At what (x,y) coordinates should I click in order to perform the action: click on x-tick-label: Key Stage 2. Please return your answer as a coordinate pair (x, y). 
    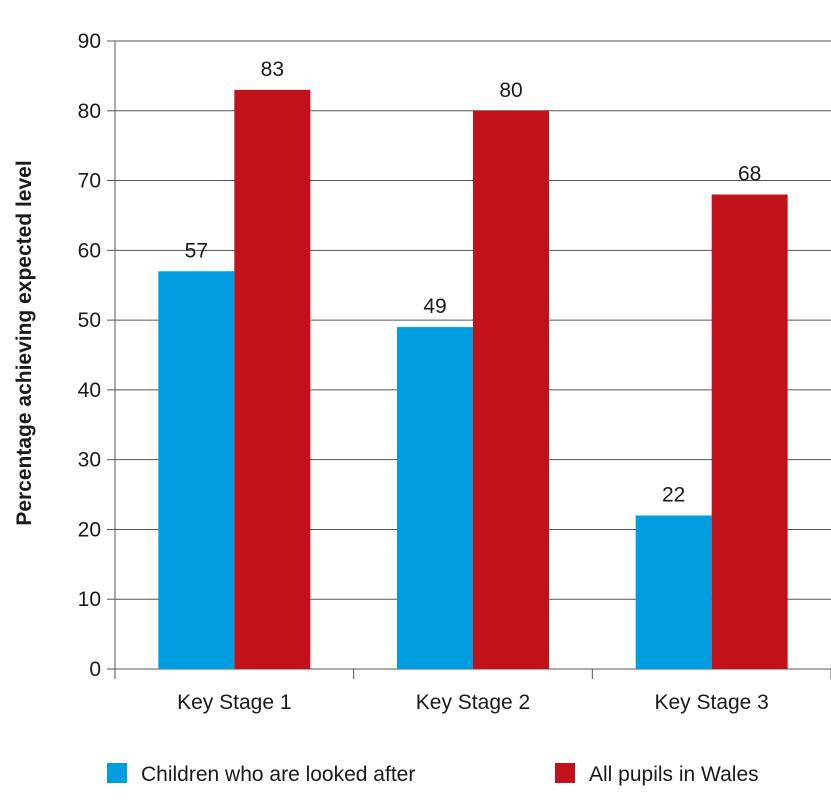
    Looking at the image, I should click on (473, 702).